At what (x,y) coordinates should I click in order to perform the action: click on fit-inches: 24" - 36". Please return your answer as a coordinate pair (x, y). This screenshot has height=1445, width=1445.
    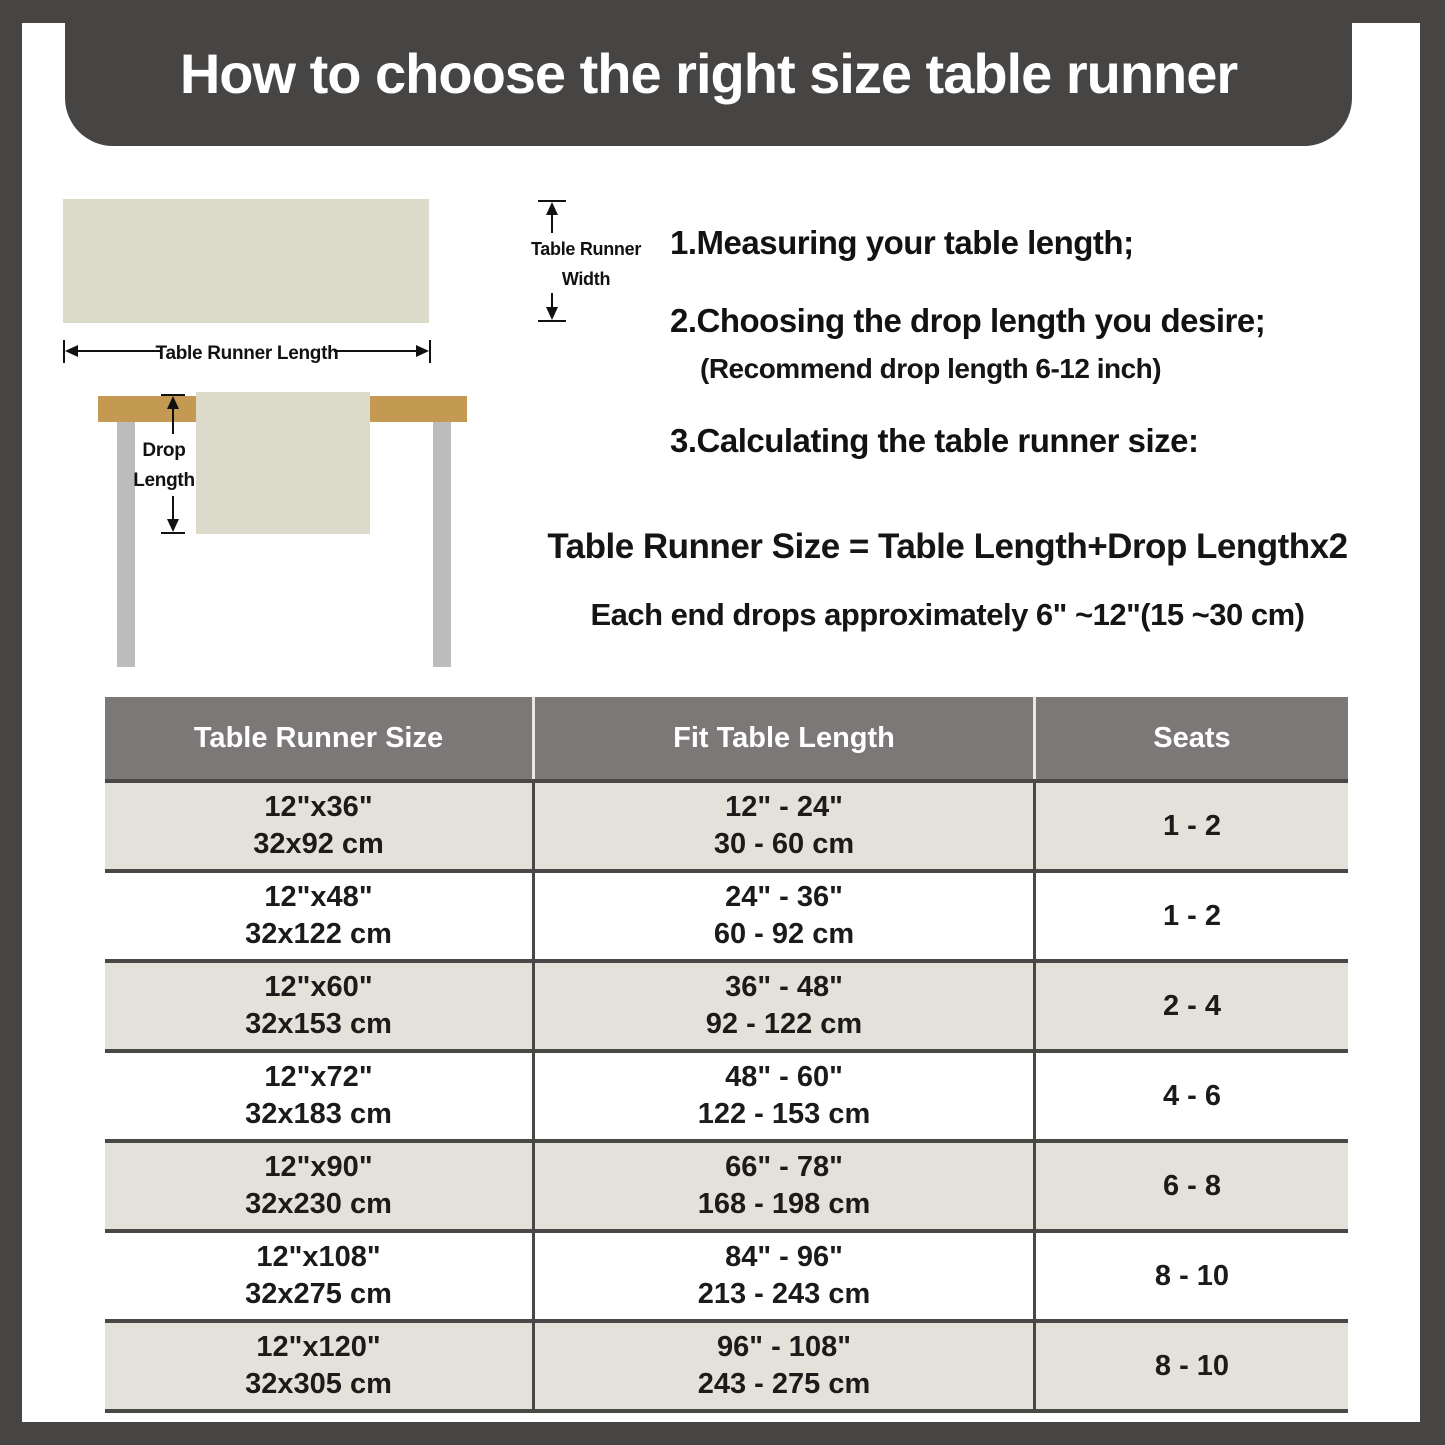
    Looking at the image, I should click on (784, 897).